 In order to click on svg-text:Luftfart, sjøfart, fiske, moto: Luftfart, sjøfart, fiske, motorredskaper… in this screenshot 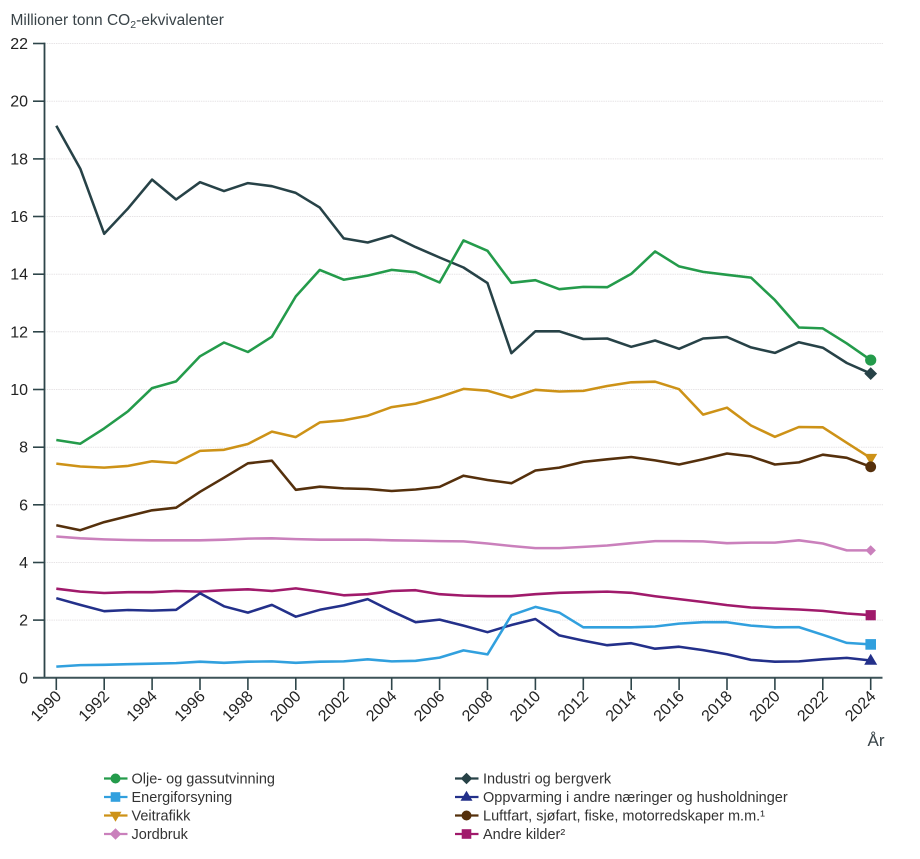, I will do `click(624, 817)`.